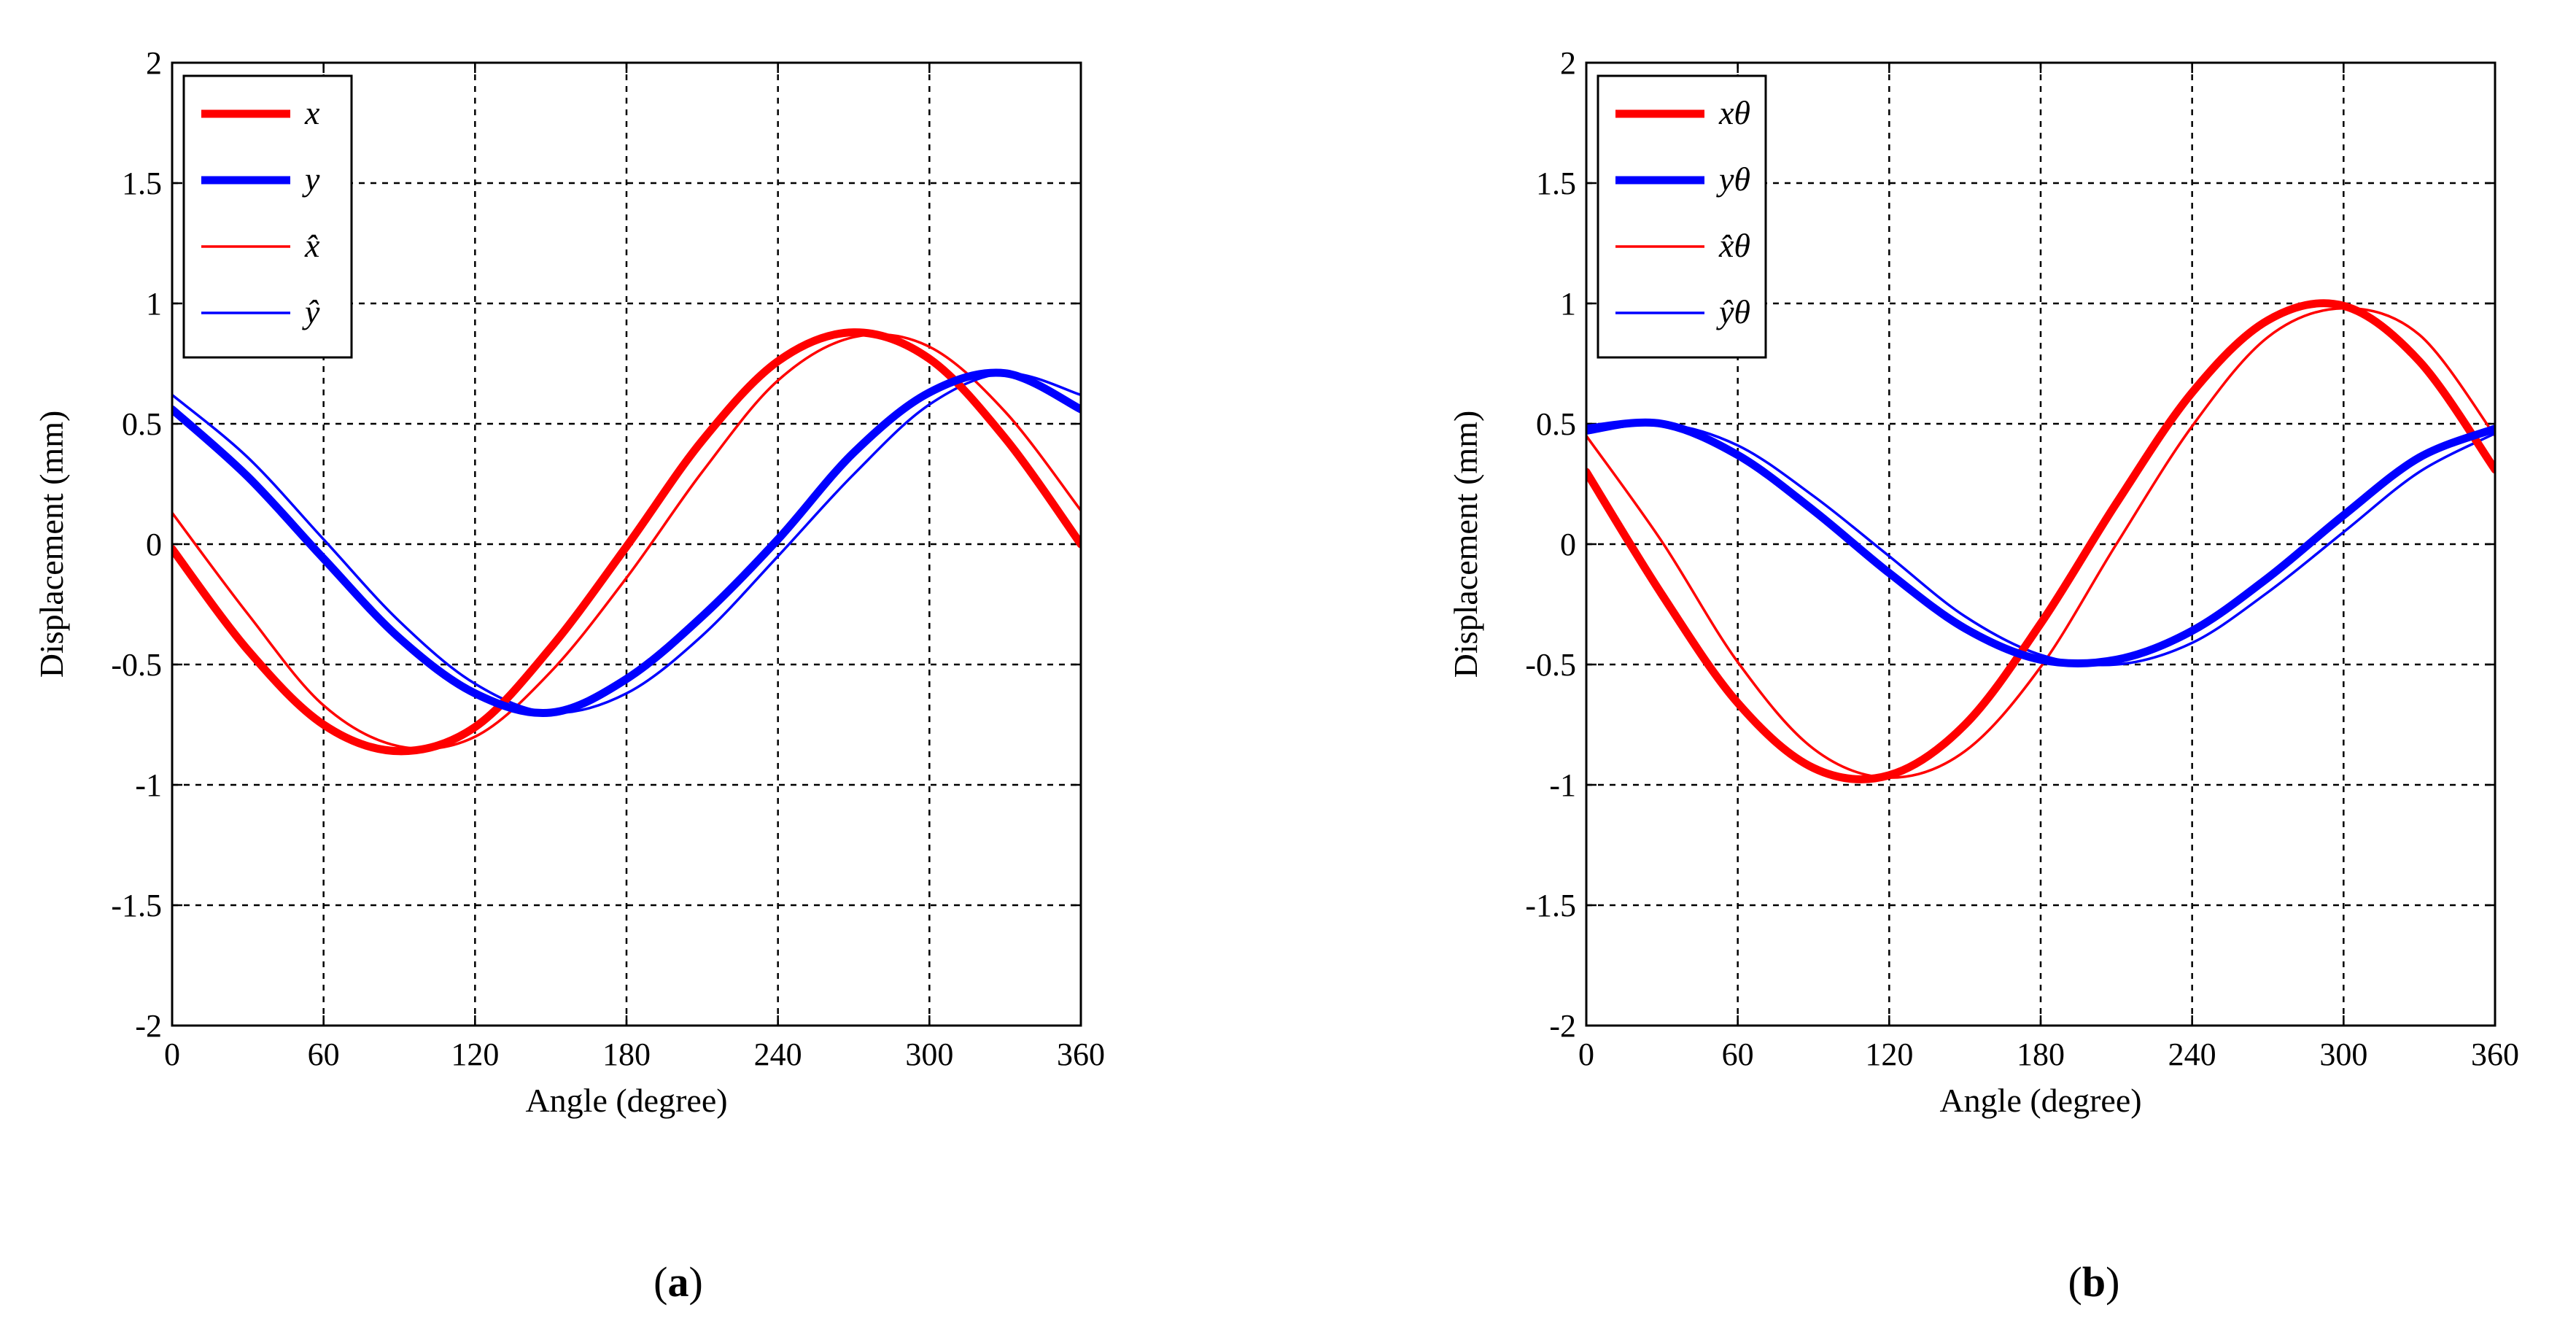 This screenshot has width=2576, height=1329. What do you see at coordinates (311, 311) in the screenshot?
I see `panel-a-legend-label-y-hat: ŷ` at bounding box center [311, 311].